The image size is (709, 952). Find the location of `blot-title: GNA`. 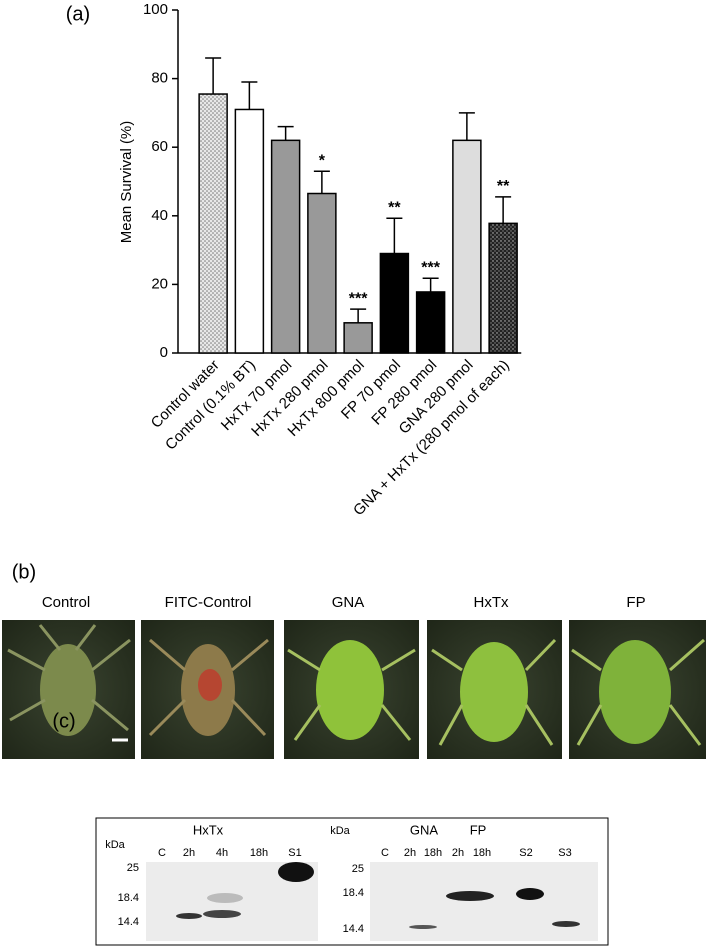

blot-title: GNA is located at coordinates (424, 829).